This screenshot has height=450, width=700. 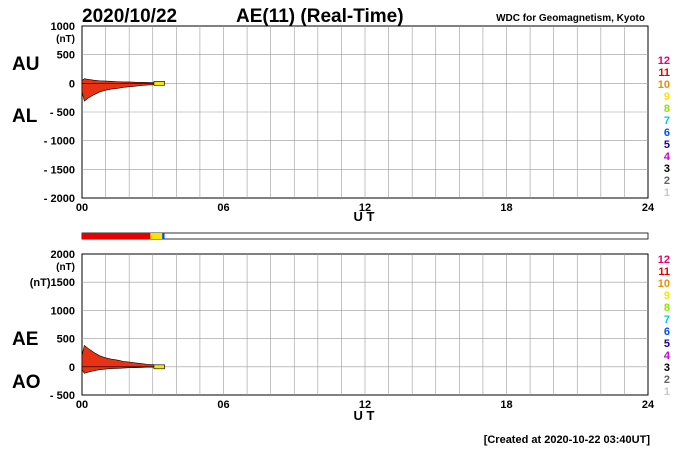 I want to click on y-tick-label: 2000, so click(x=63, y=255).